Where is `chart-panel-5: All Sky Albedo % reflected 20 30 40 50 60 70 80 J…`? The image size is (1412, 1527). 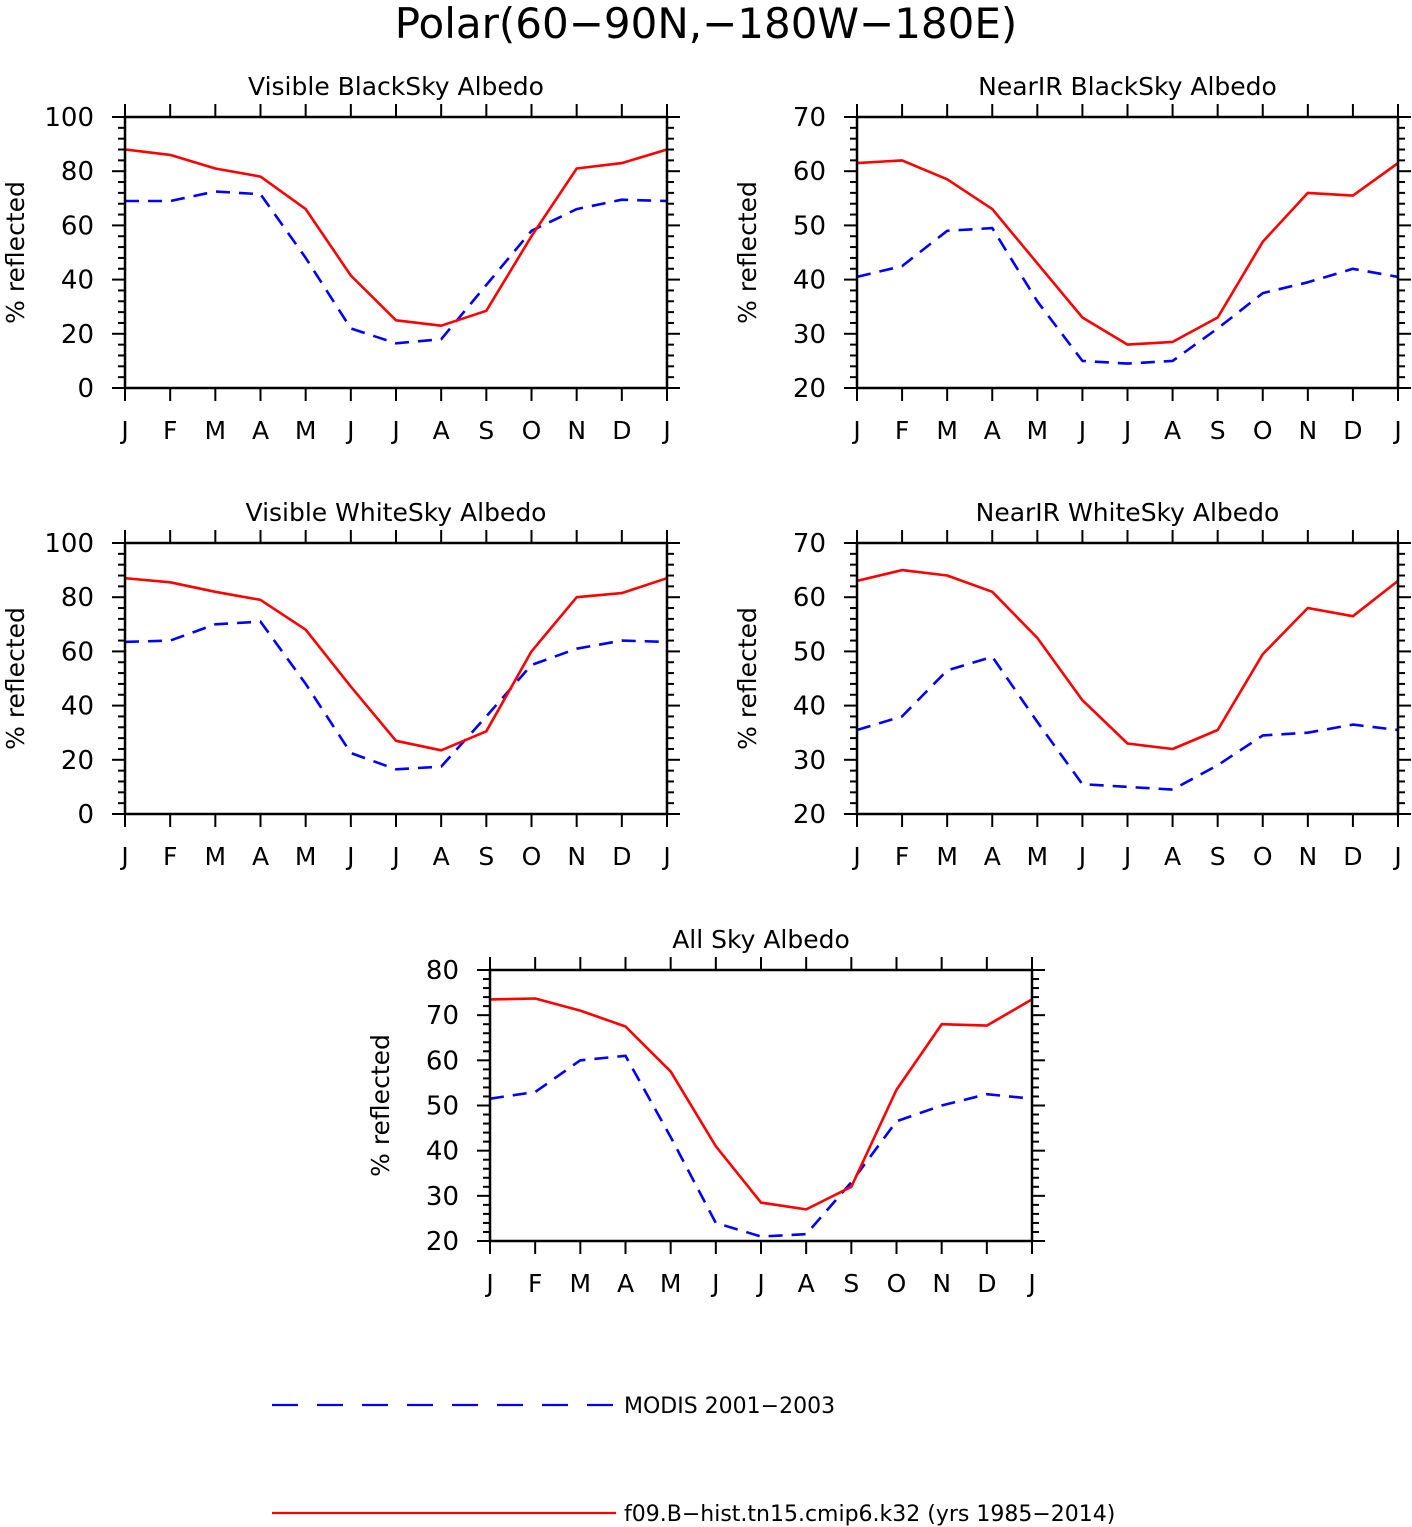
chart-panel-5: All Sky Albedo % reflected 20 30 40 50 60 70 80 J… is located at coordinates (705, 1111).